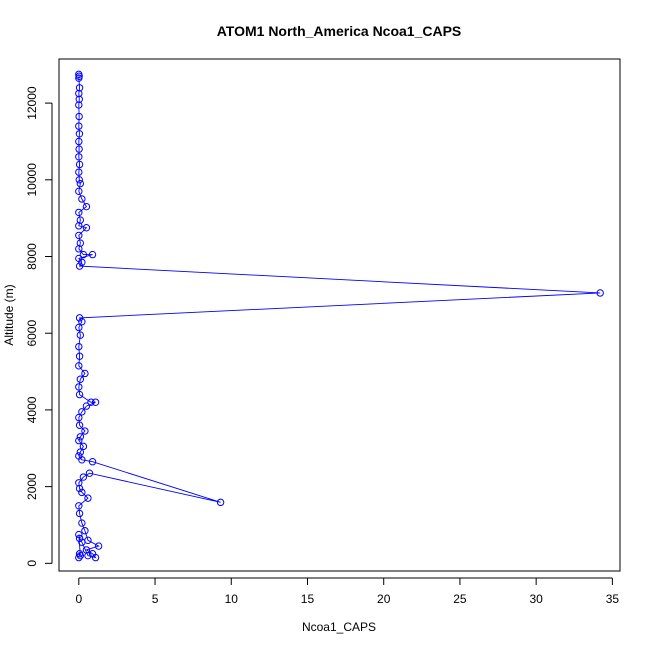  Describe the element at coordinates (536, 599) in the screenshot. I see `x-tick-label: 30` at that location.